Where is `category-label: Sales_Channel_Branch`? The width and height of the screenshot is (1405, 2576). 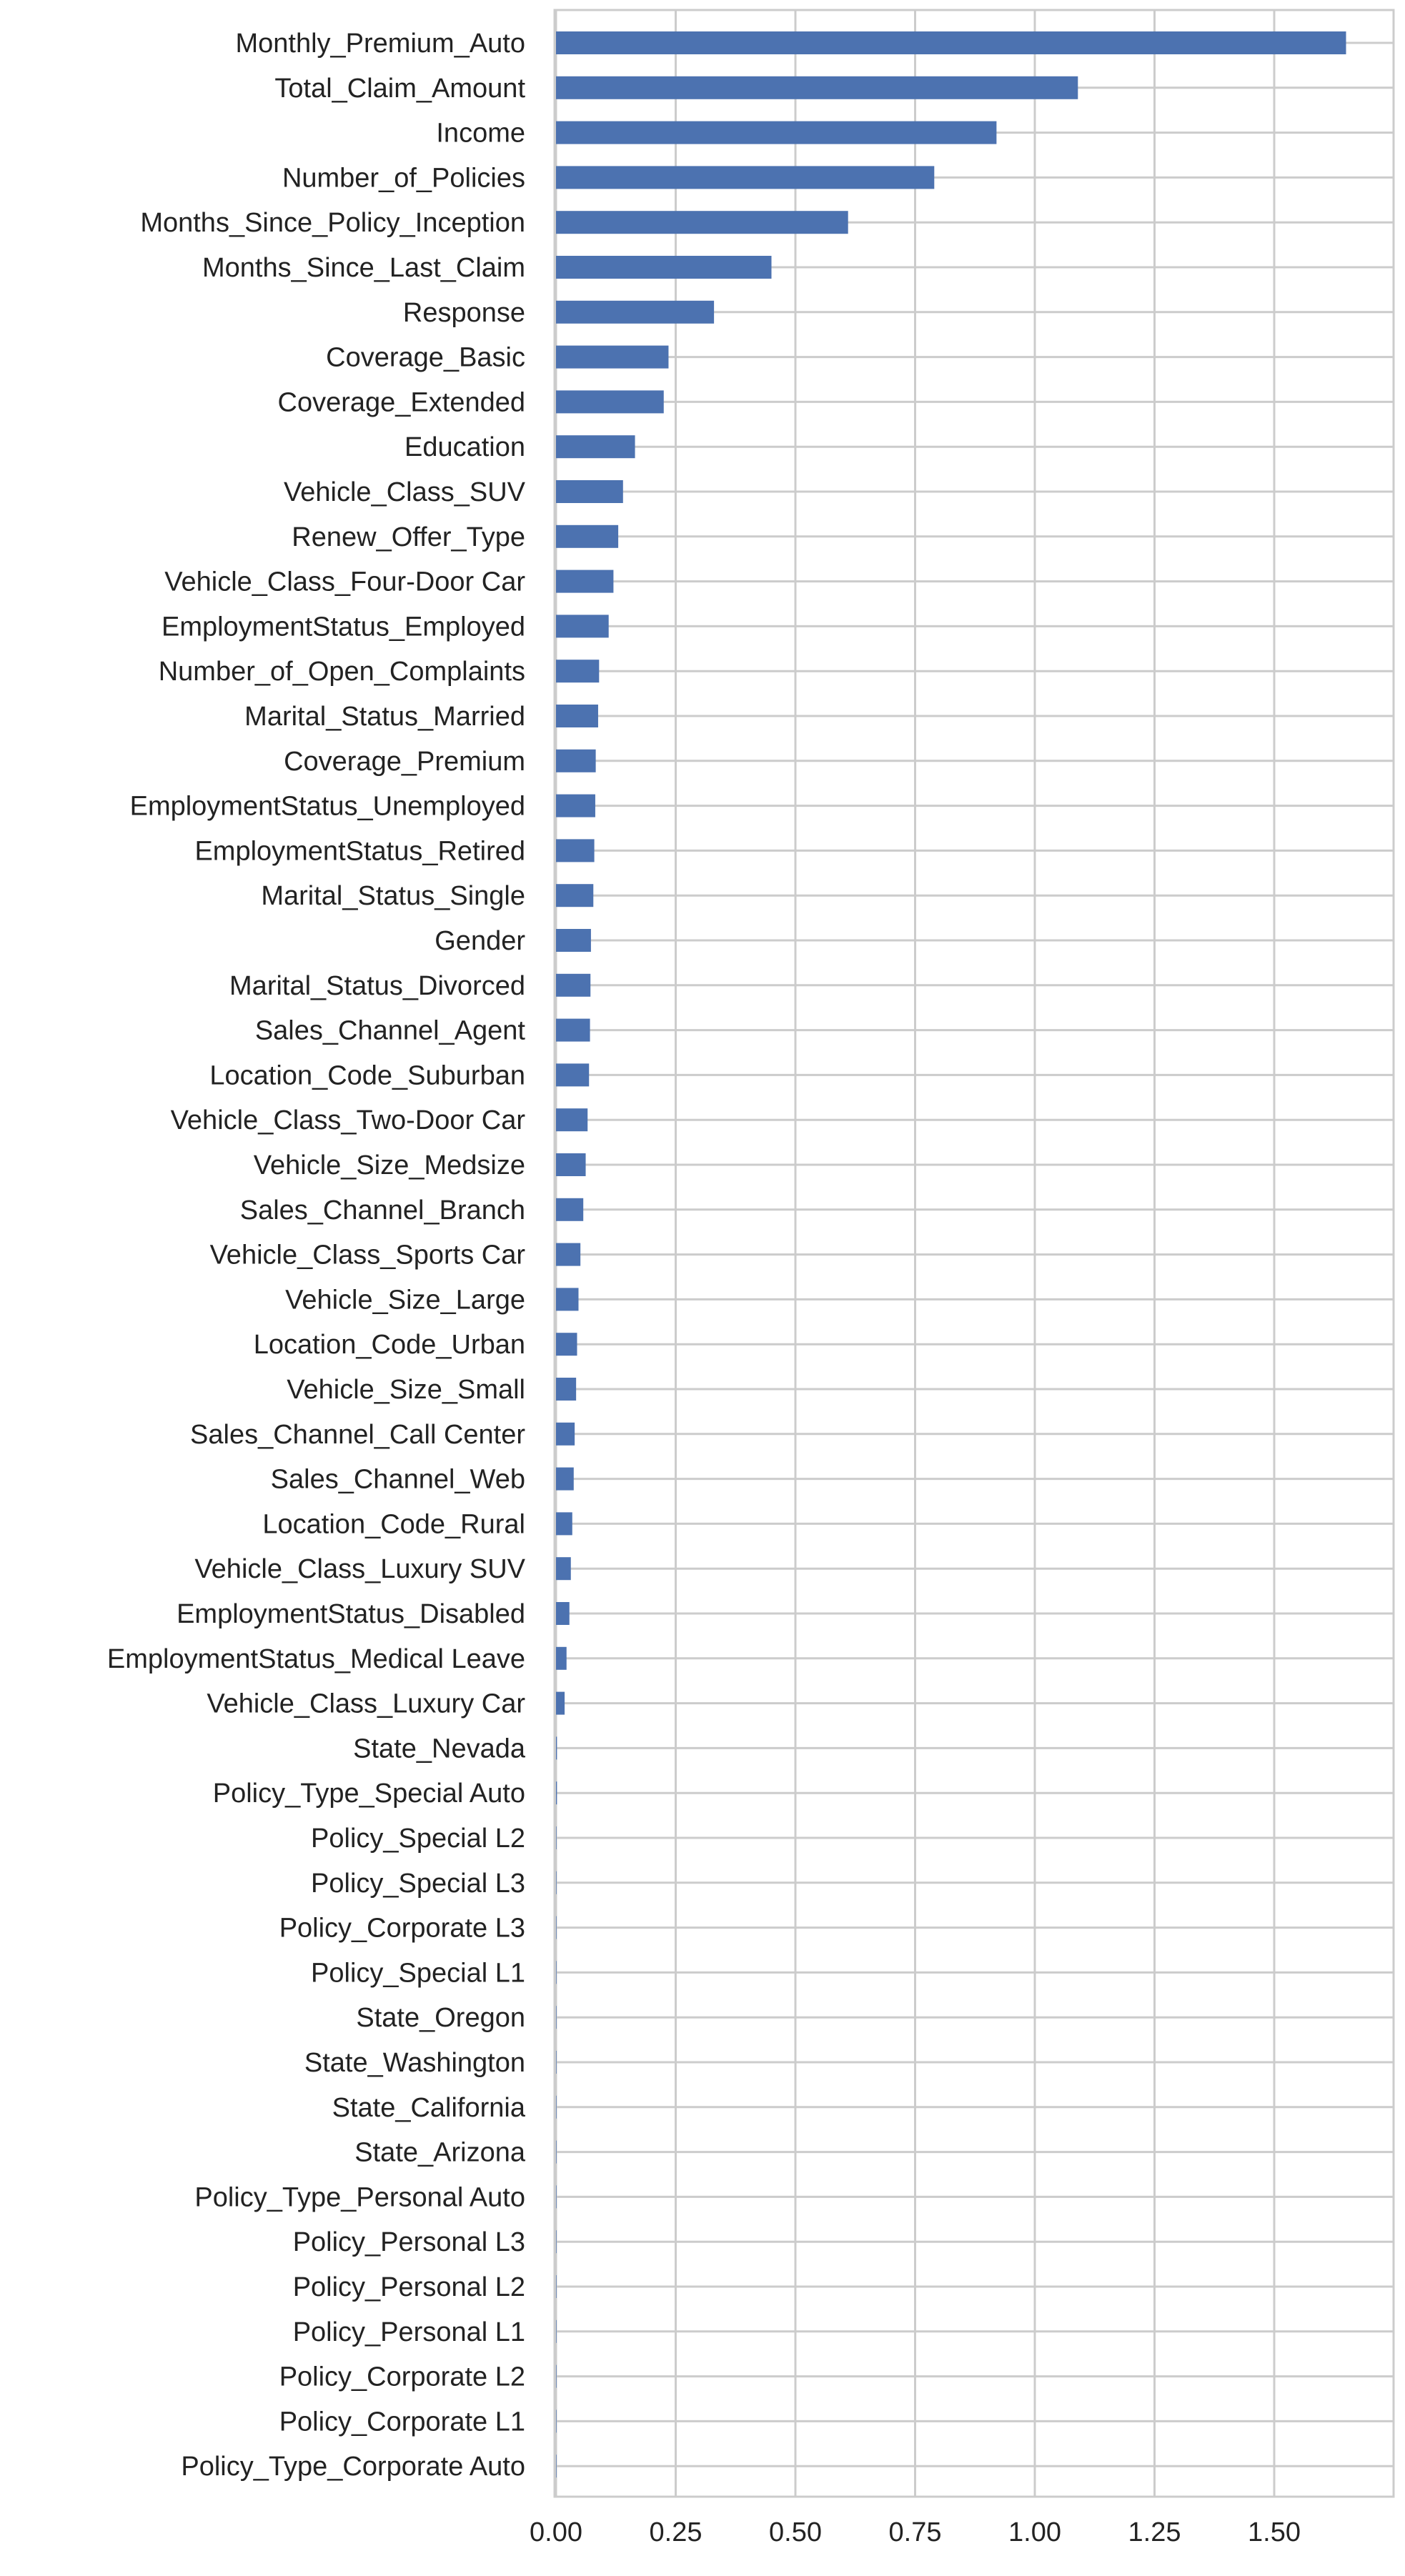 category-label: Sales_Channel_Branch is located at coordinates (383, 1210).